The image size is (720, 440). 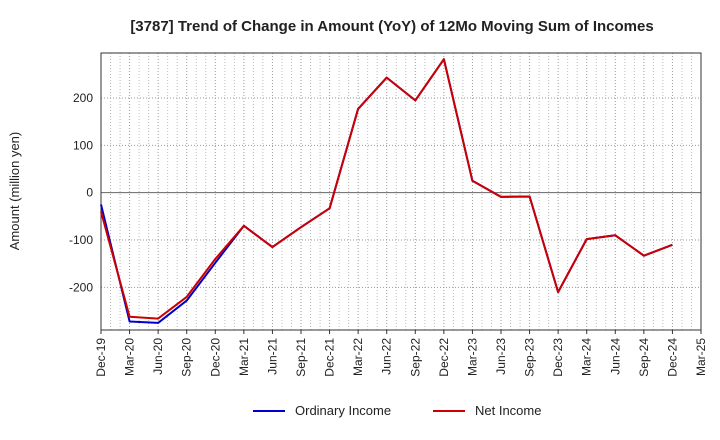 What do you see at coordinates (187, 357) in the screenshot?
I see `x-tick-label: Sep-20` at bounding box center [187, 357].